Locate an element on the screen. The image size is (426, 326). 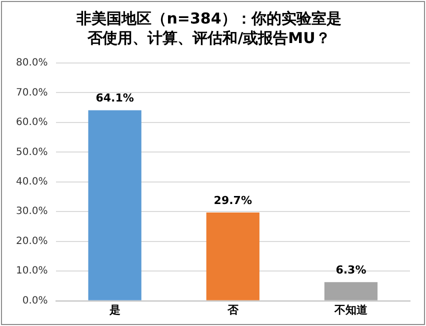
y-tick-label: 70.0% is located at coordinates (32, 92).